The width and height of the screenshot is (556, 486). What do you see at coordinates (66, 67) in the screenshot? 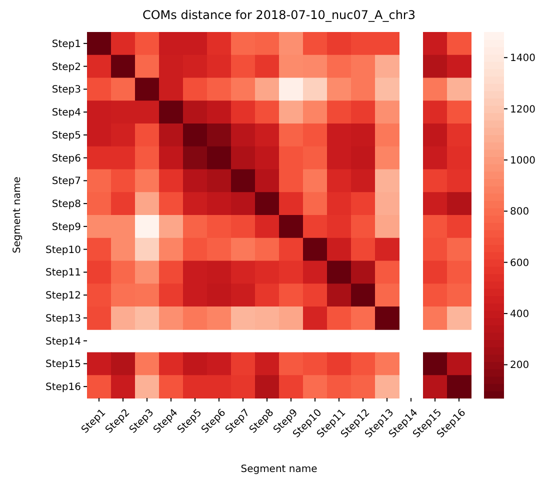
I see `y-tick-label: Step2` at bounding box center [66, 67].